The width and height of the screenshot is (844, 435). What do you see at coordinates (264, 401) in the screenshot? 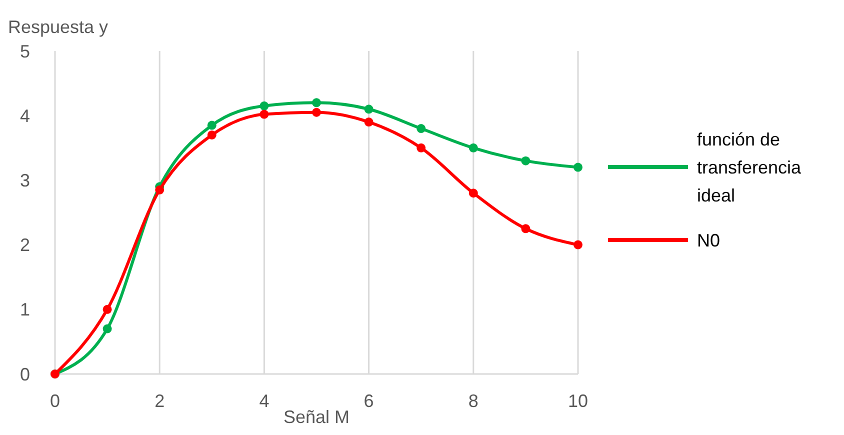
I see `x-tick-label: 4` at bounding box center [264, 401].